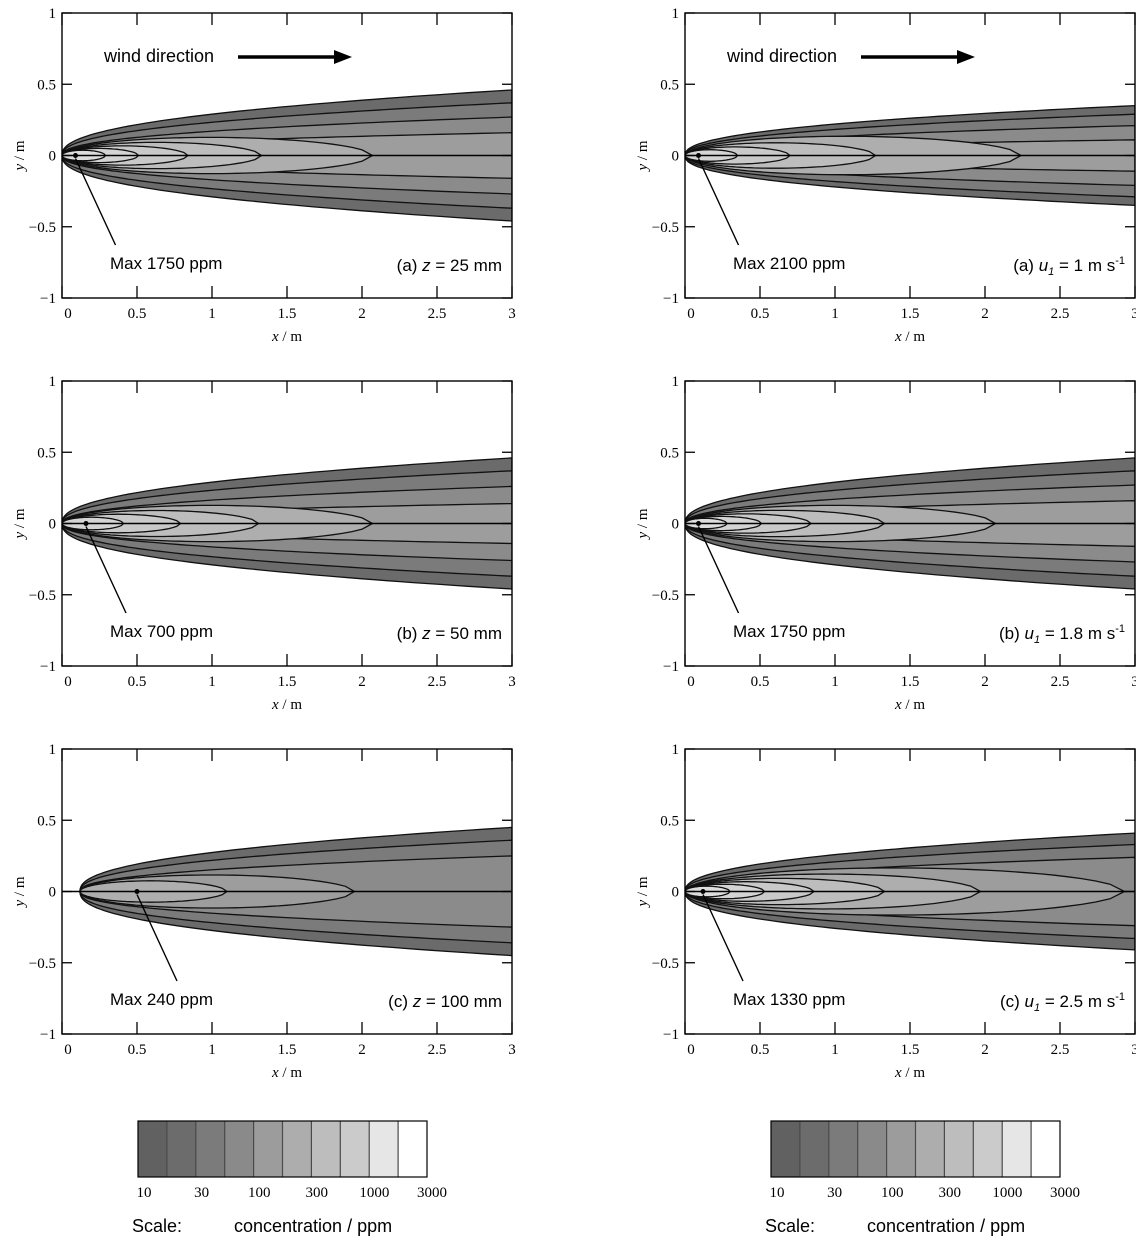 The image size is (1136, 1245). What do you see at coordinates (1084, 265) in the screenshot?
I see `caption-rest: = 1 m s` at bounding box center [1084, 265].